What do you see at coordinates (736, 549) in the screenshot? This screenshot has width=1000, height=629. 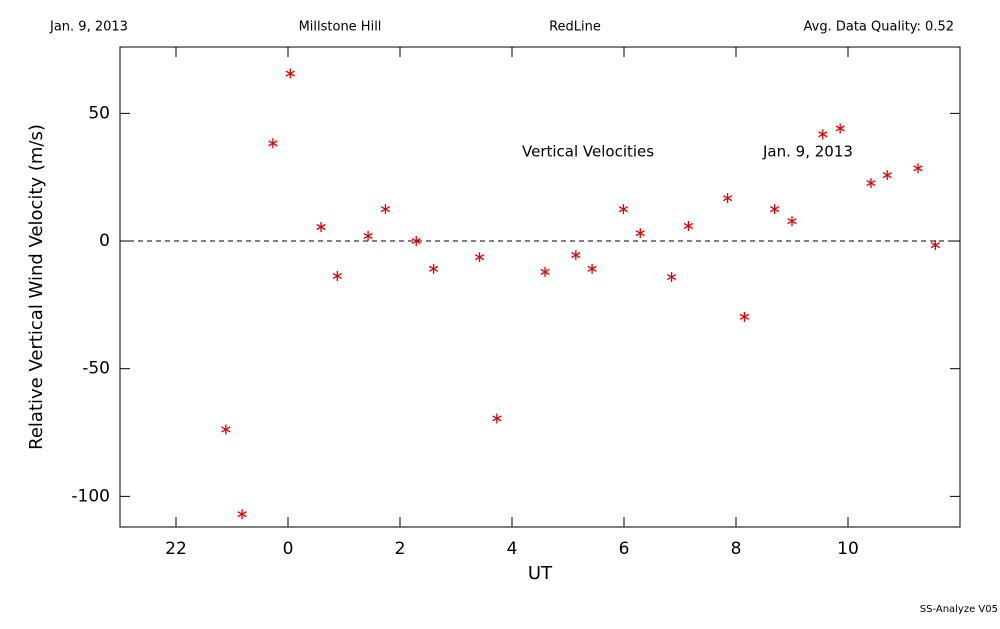 I see `x-tick-label: 8` at bounding box center [736, 549].